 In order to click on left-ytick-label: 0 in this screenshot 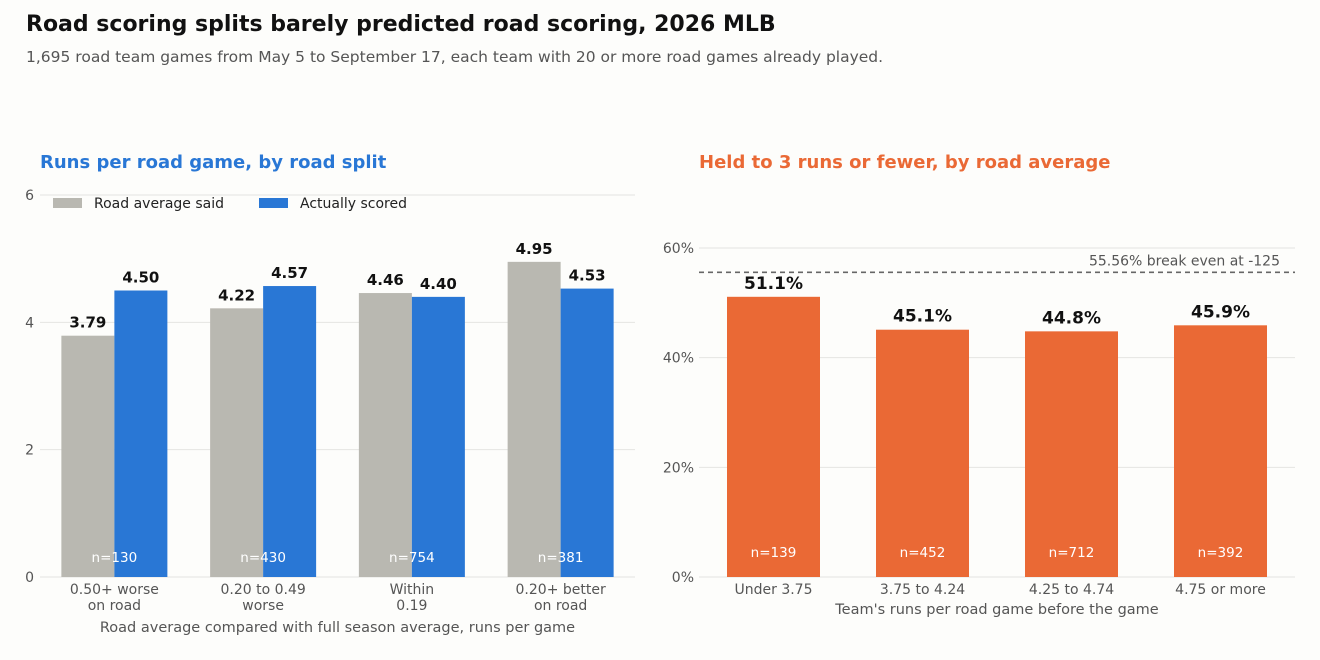, I will do `click(29, 578)`.